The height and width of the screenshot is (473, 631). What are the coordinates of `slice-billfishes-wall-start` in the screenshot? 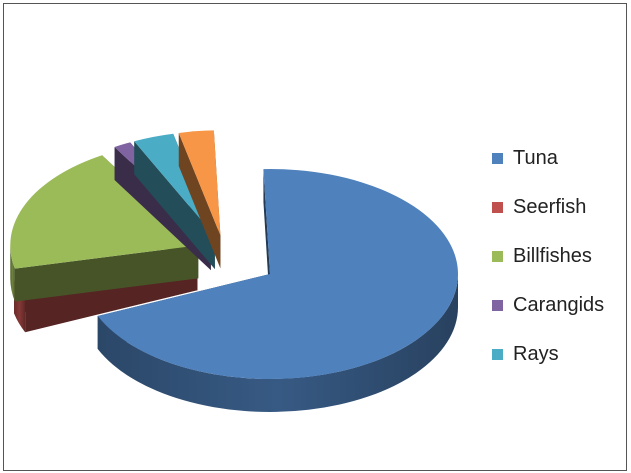 It's located at (106, 273).